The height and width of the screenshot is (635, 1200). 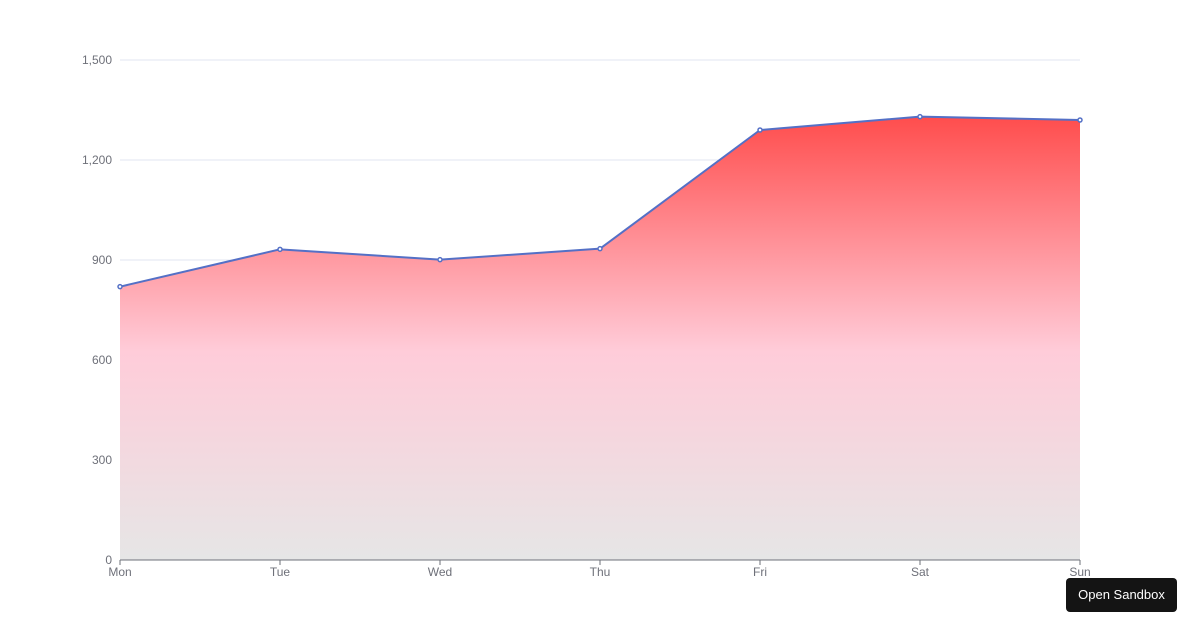 I want to click on x-tick-label: Tue, so click(x=280, y=572).